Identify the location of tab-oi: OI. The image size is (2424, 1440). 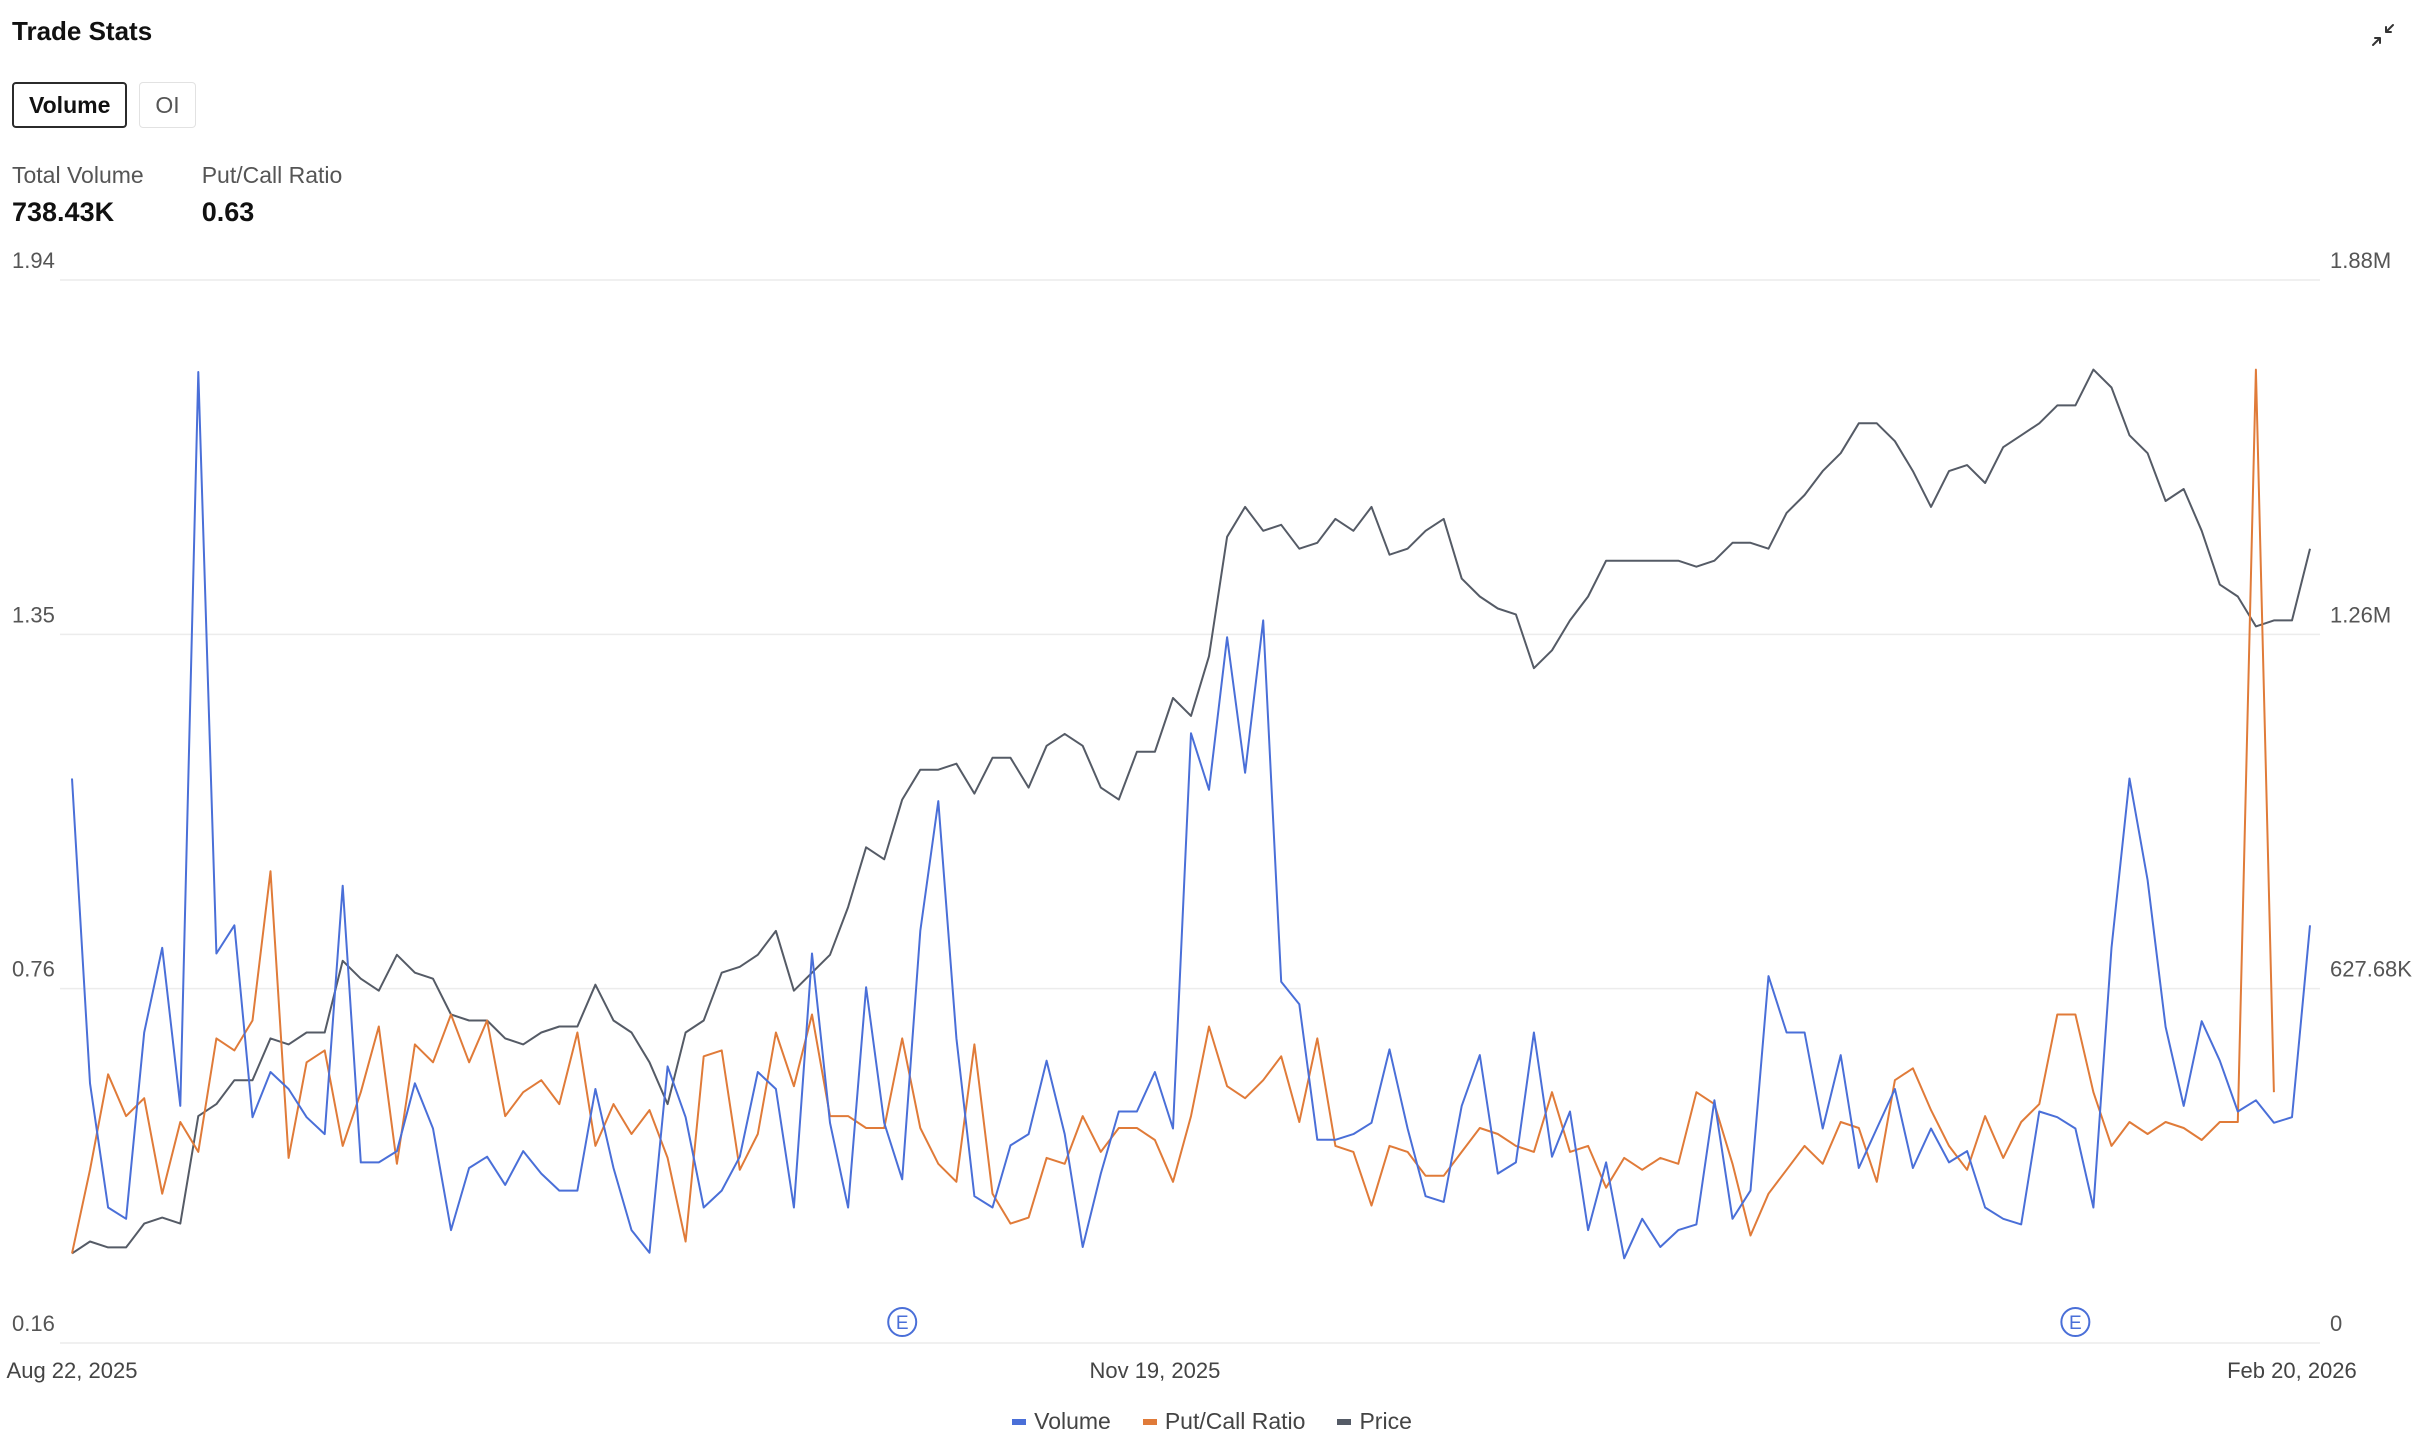
(167, 105).